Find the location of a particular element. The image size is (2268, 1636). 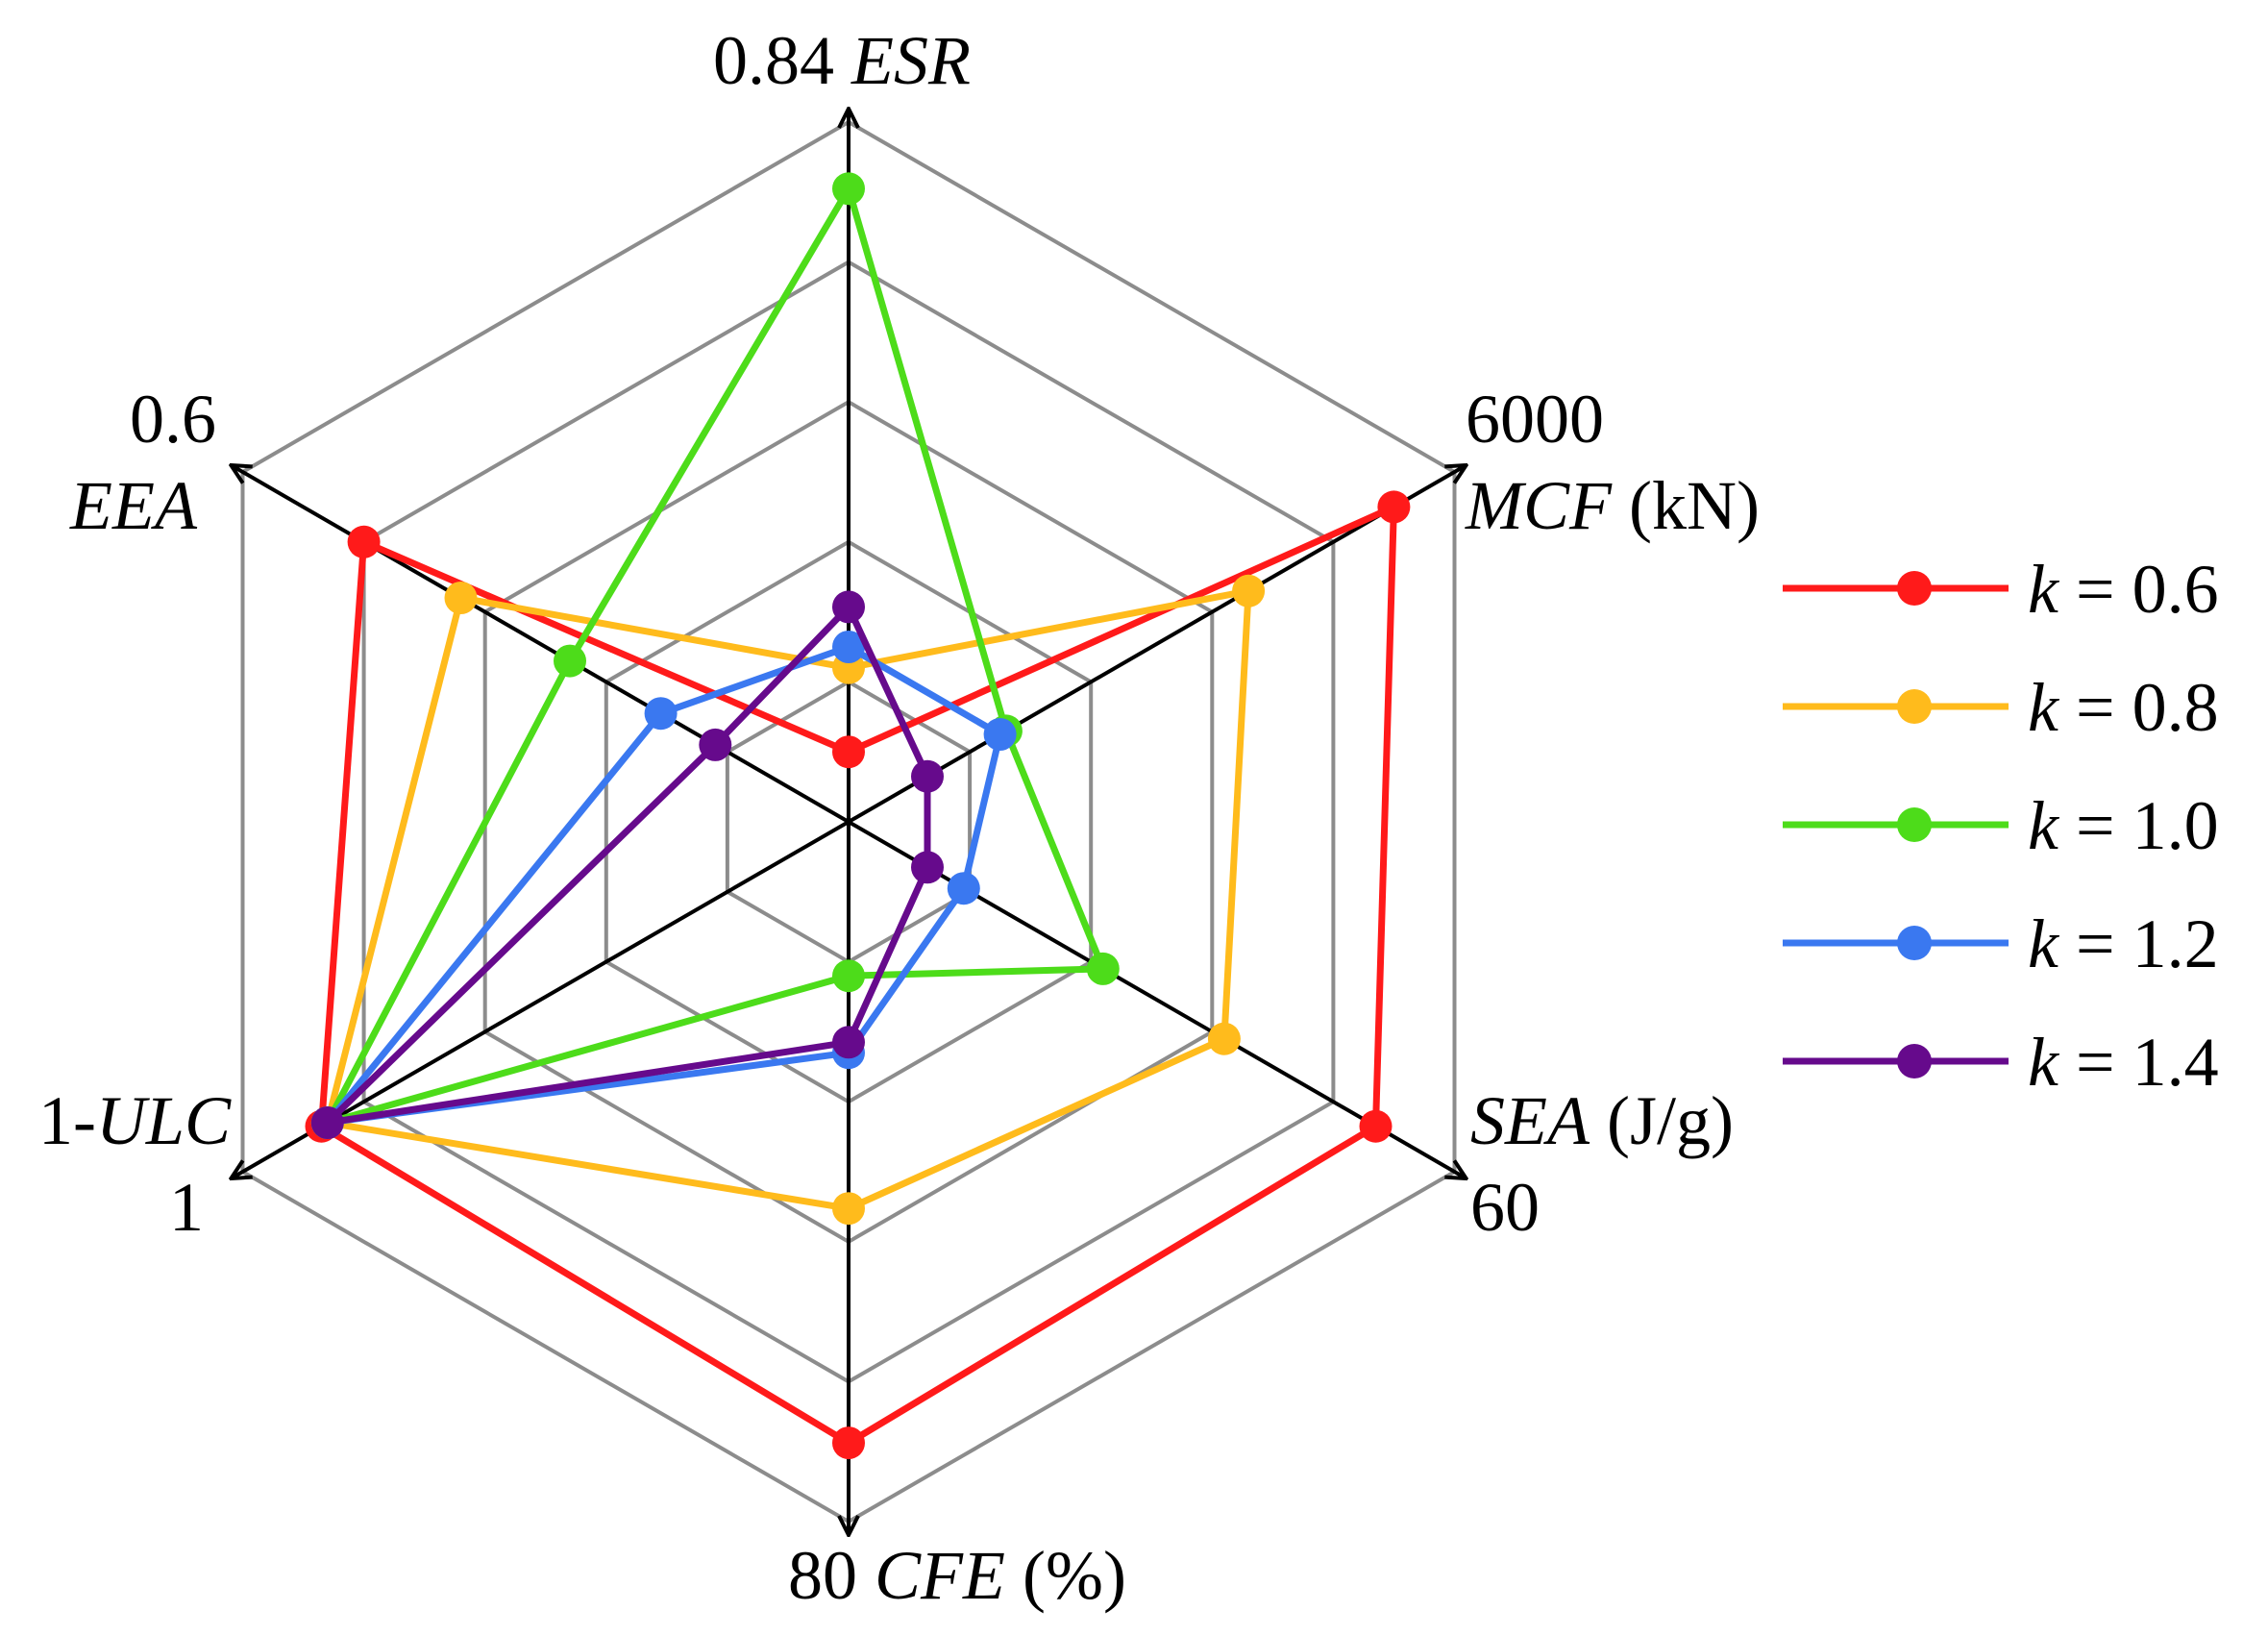

legend-item-k-1-4: k = 1.4 is located at coordinates (2001, 1062).